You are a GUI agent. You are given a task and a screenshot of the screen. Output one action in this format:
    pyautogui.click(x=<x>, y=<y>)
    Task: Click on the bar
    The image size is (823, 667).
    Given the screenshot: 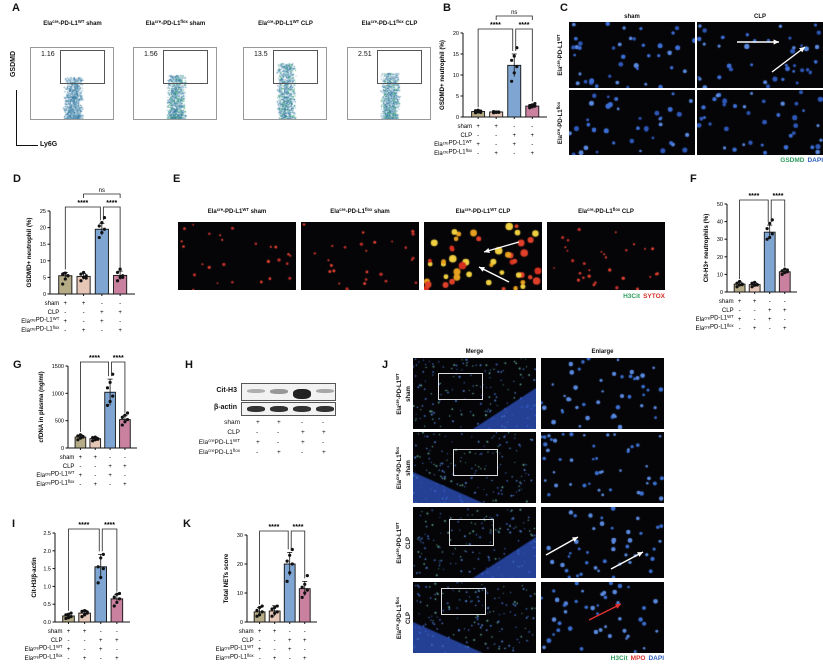 What is the action you would take?
    pyautogui.click(x=769, y=262)
    